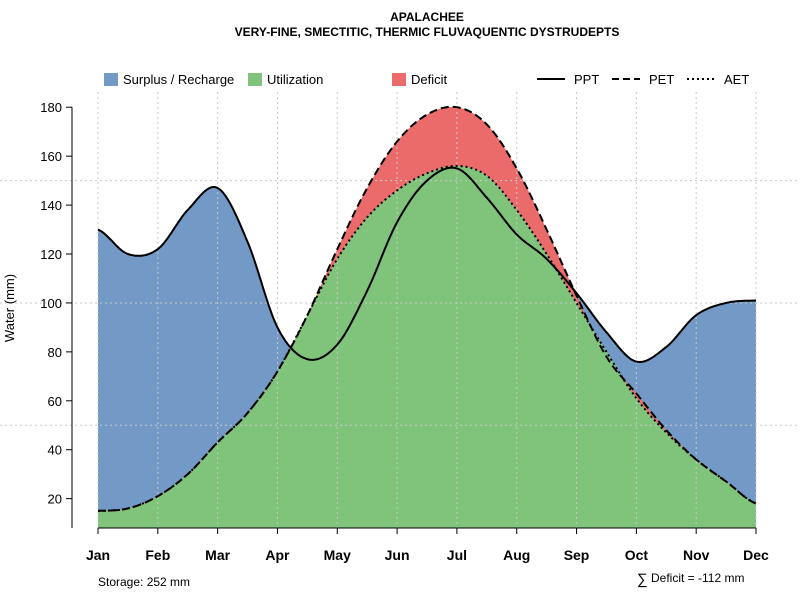 The image size is (800, 600). I want to click on legend-label-aet: AET, so click(736, 79).